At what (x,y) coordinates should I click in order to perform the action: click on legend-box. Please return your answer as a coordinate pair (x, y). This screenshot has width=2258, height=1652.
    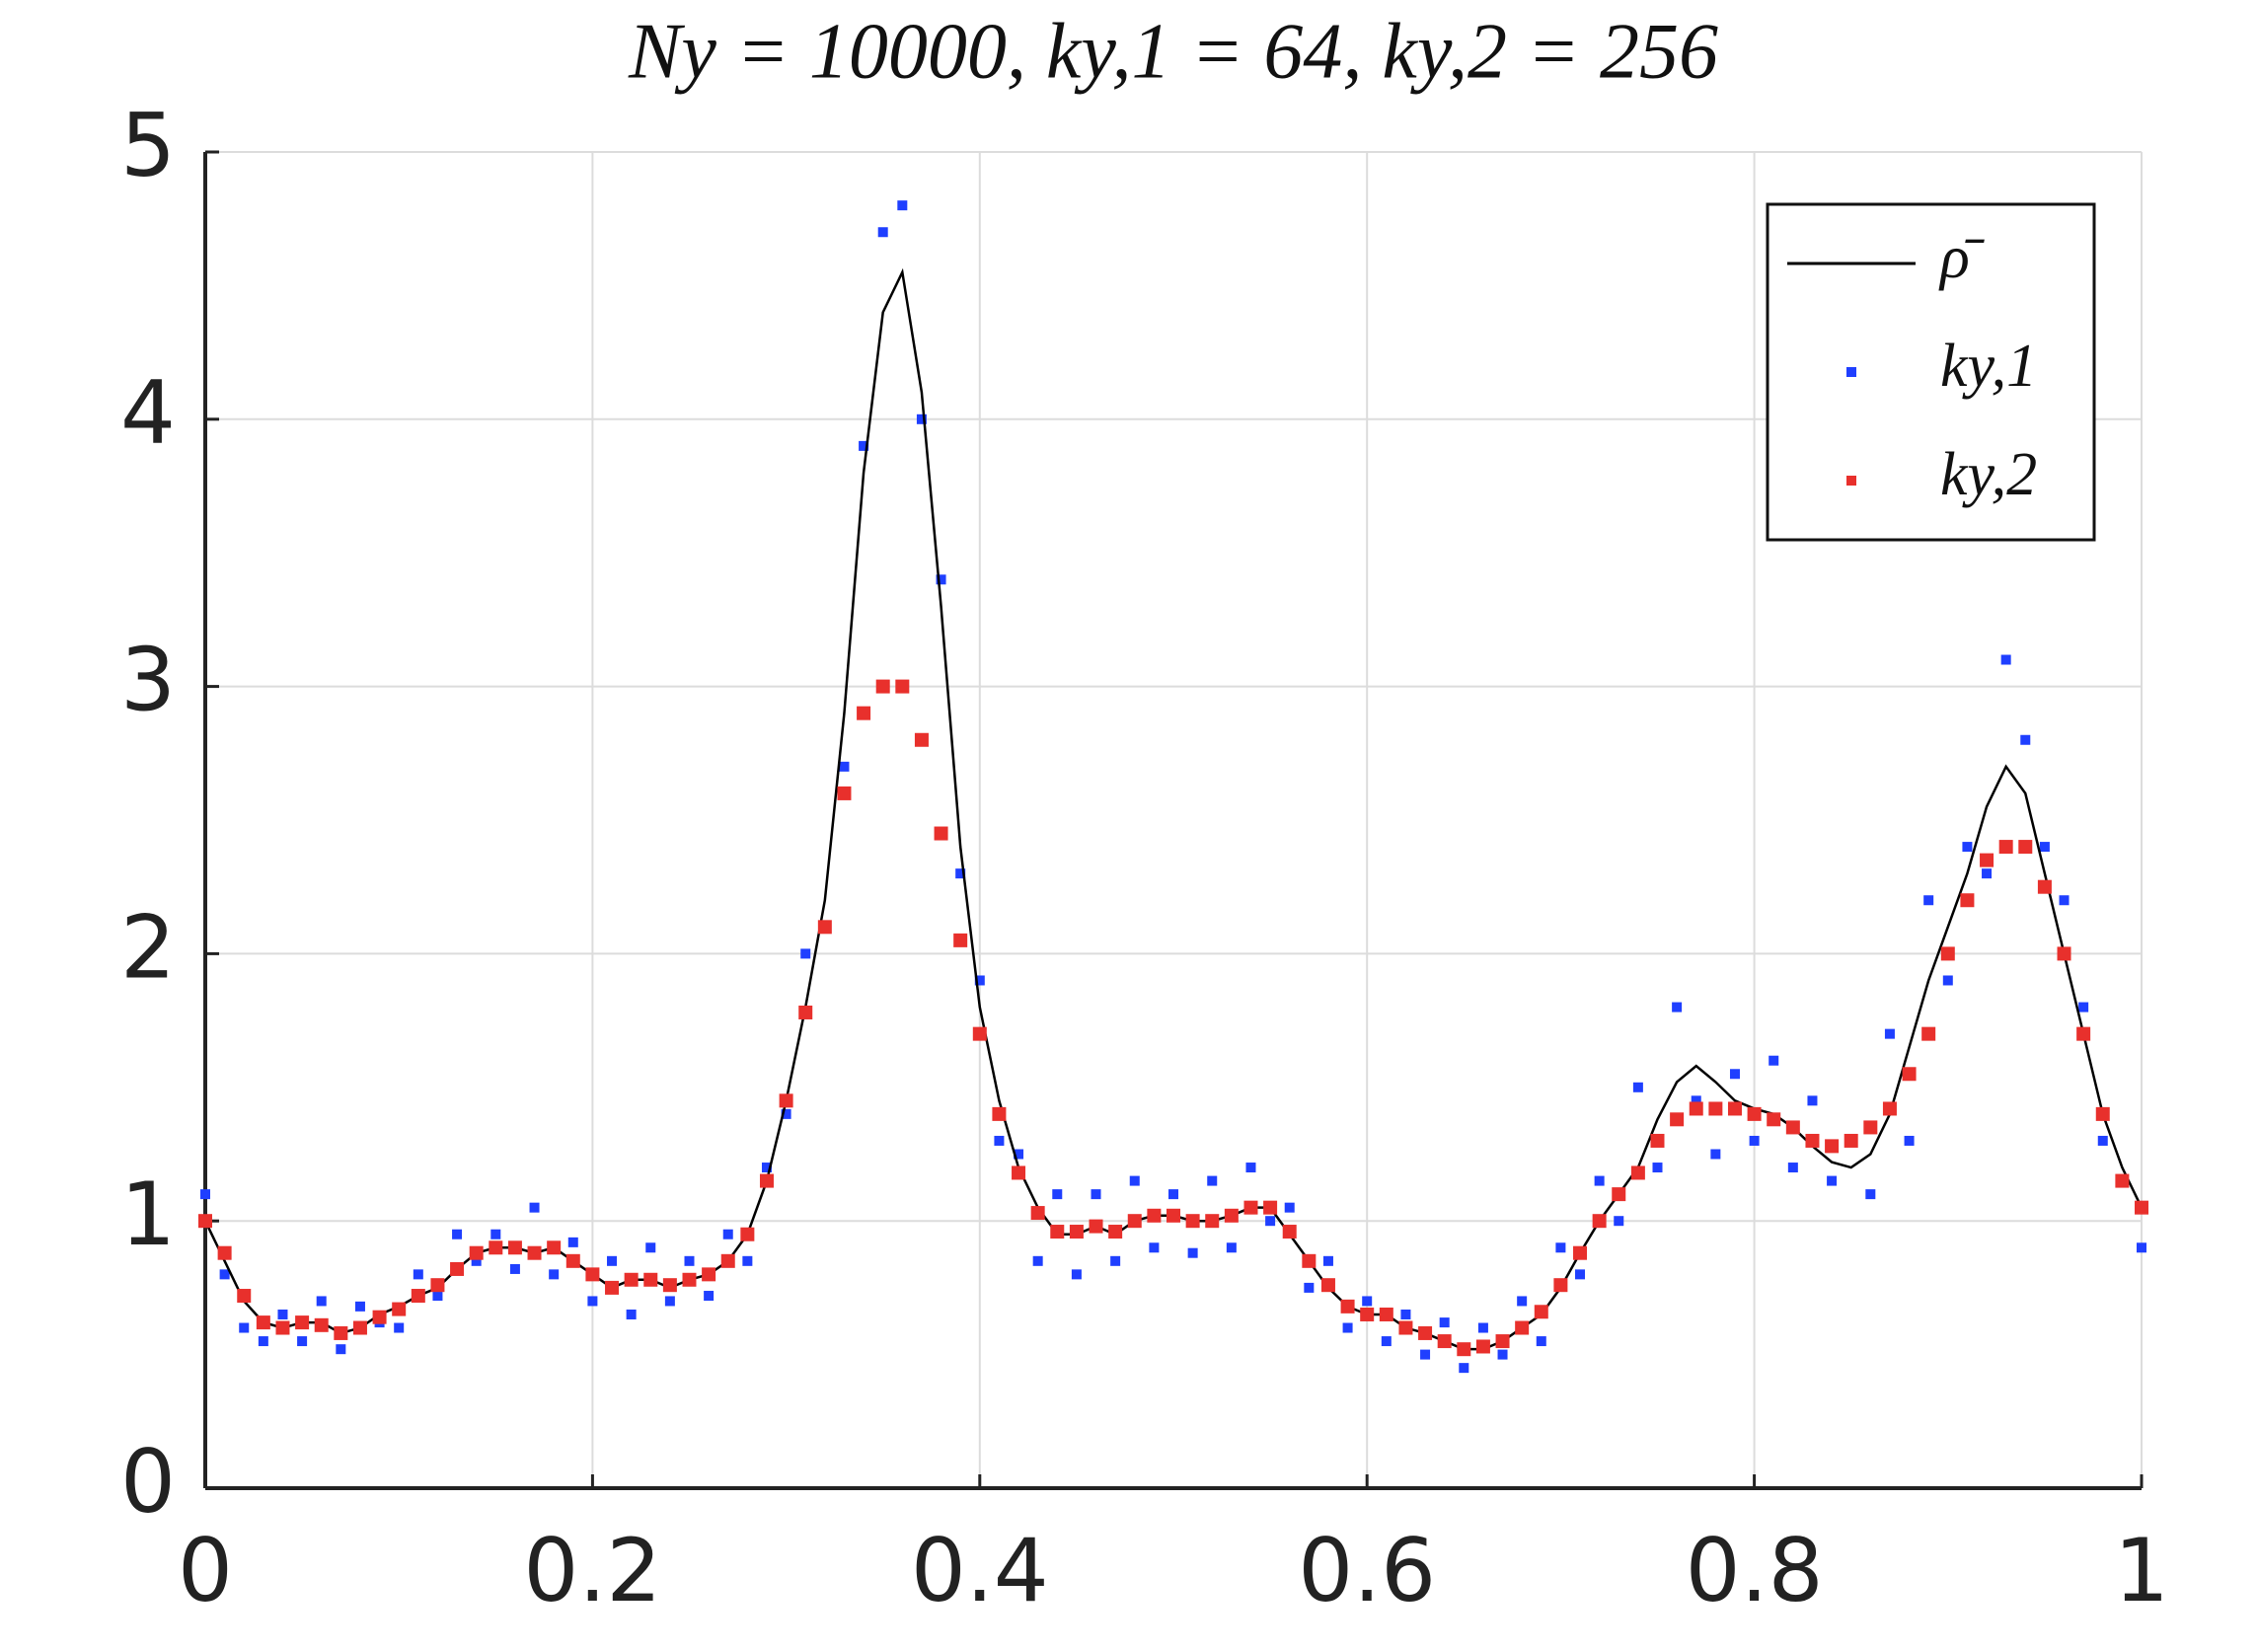
    Looking at the image, I should click on (1931, 372).